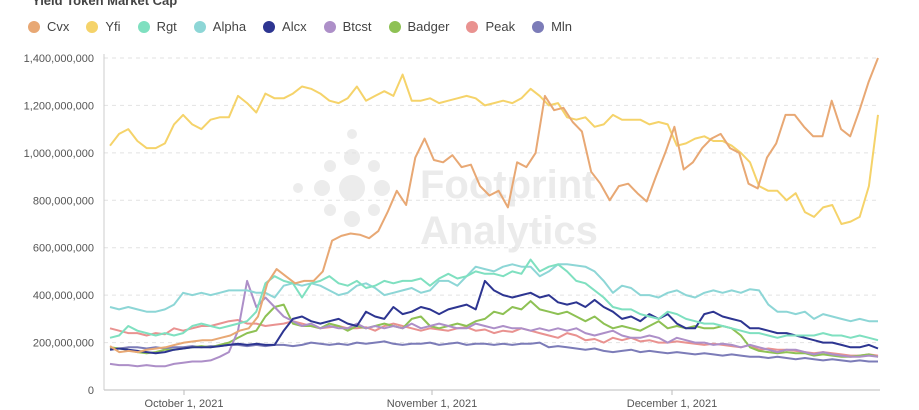  Describe the element at coordinates (199, 26) in the screenshot. I see `legend-dot-alpha` at that location.